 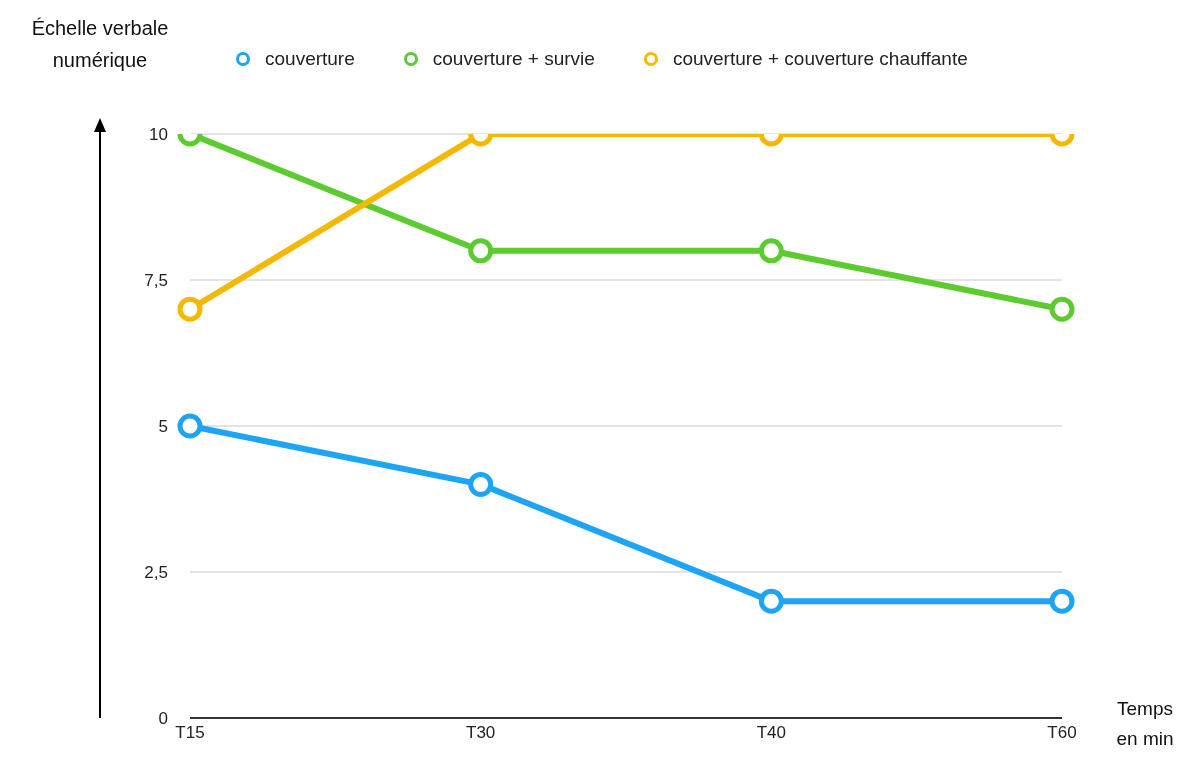 I want to click on y-tick-label: 10, so click(x=158, y=135).